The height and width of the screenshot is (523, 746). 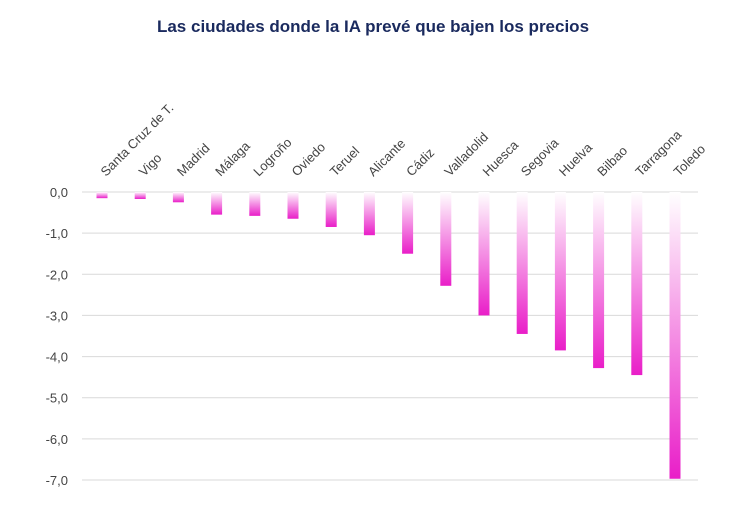 I want to click on y-tick-label: -2,0, so click(x=57, y=274).